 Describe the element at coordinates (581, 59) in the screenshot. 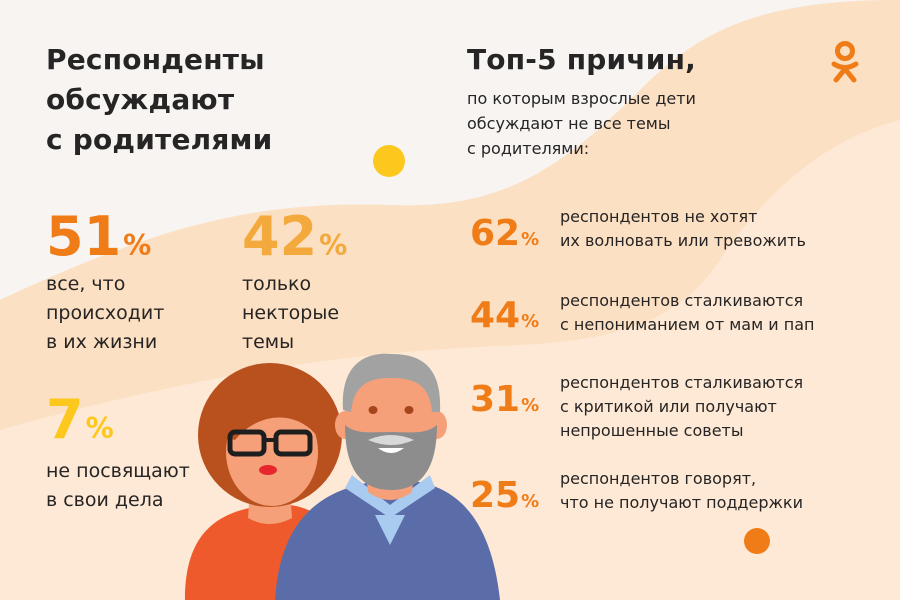

I see `right-title: Топ-5 причин,` at that location.